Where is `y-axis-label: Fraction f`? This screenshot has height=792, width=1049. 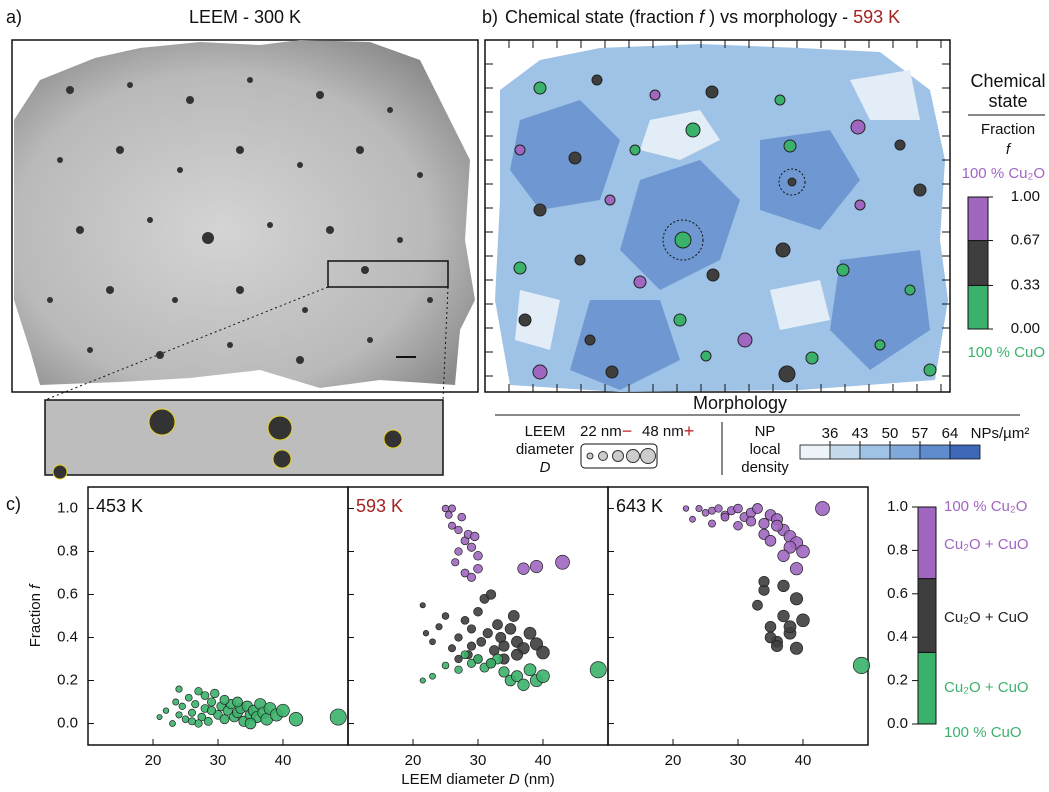 y-axis-label: Fraction f is located at coordinates (35, 615).